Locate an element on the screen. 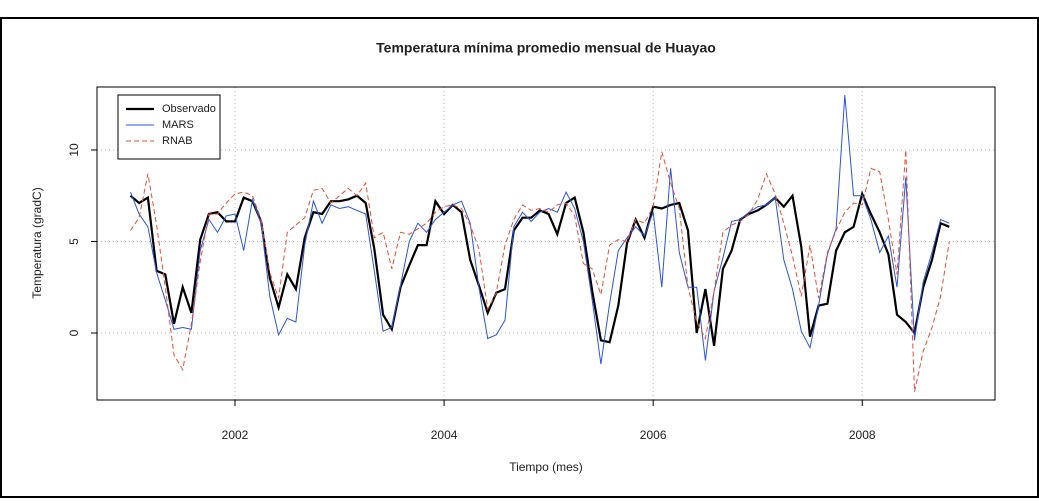  y-tick-label: 5 is located at coordinates (74, 241).